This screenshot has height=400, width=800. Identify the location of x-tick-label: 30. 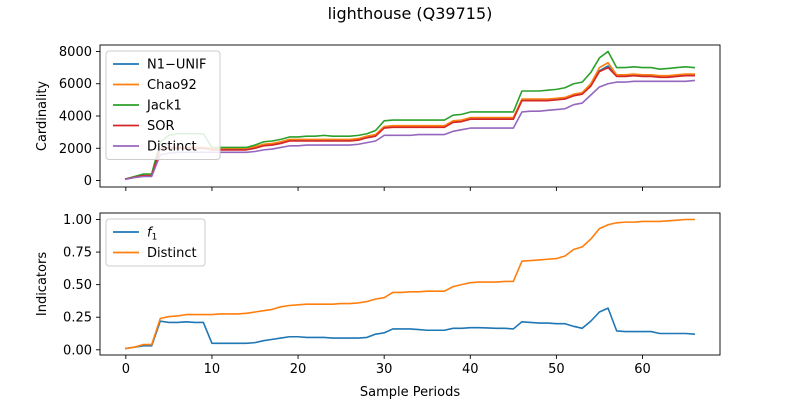
(384, 369).